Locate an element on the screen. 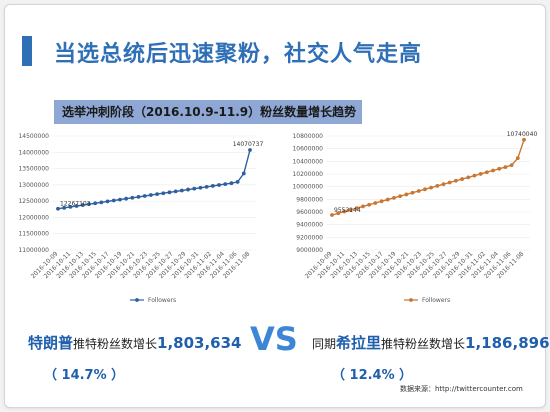 The image size is (550, 412). clinton-growth: 1,186,896 is located at coordinates (507, 343).